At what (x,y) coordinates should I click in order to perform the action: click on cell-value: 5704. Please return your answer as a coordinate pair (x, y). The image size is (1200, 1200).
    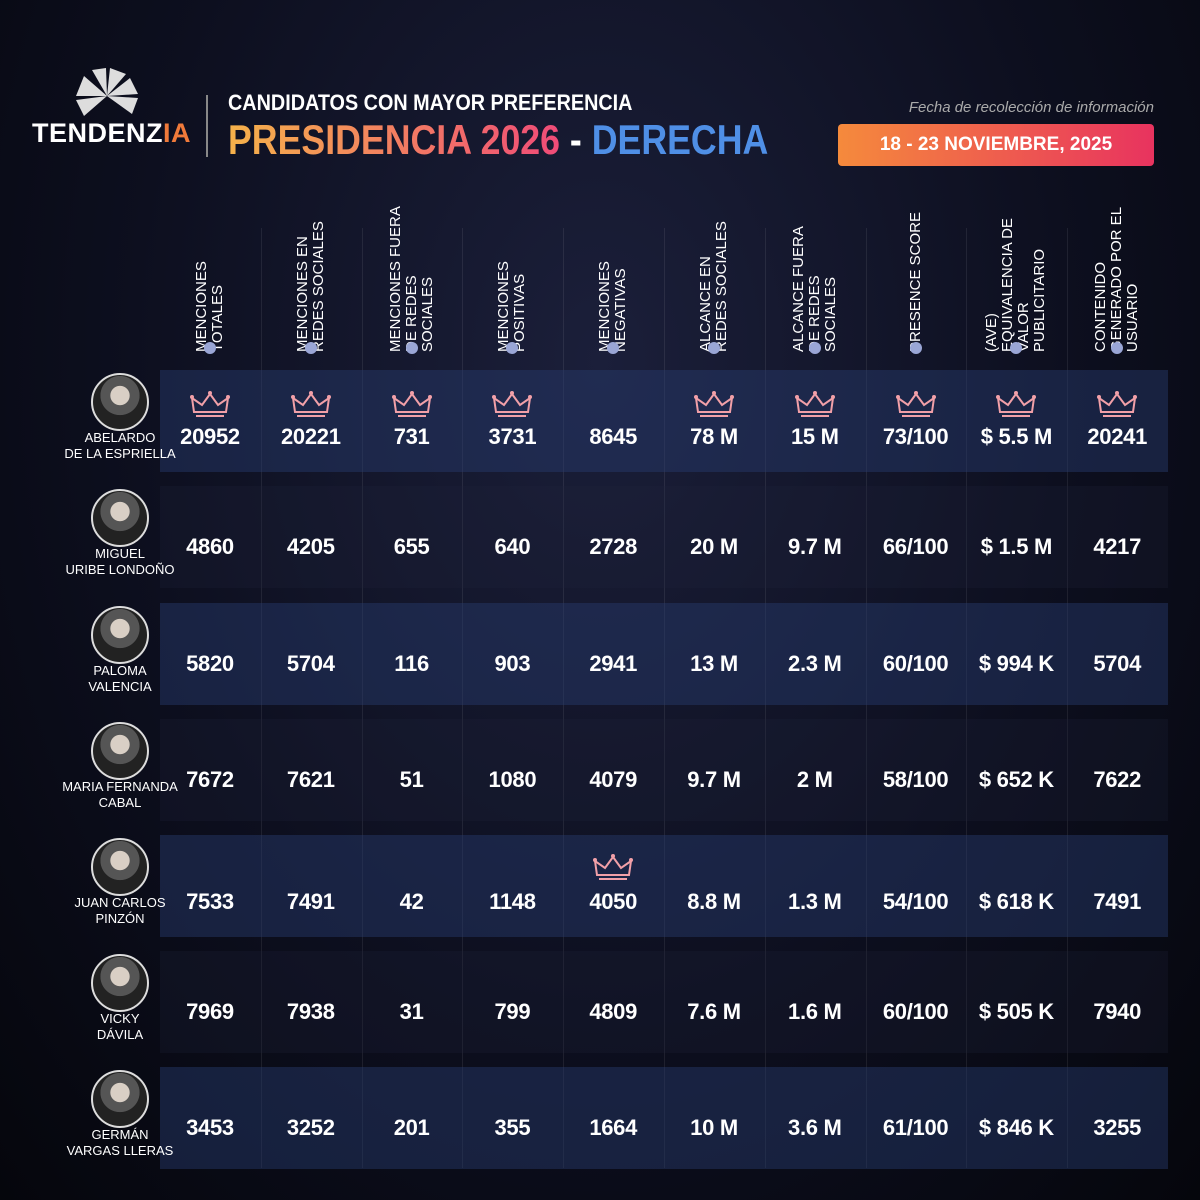
    Looking at the image, I should click on (310, 663).